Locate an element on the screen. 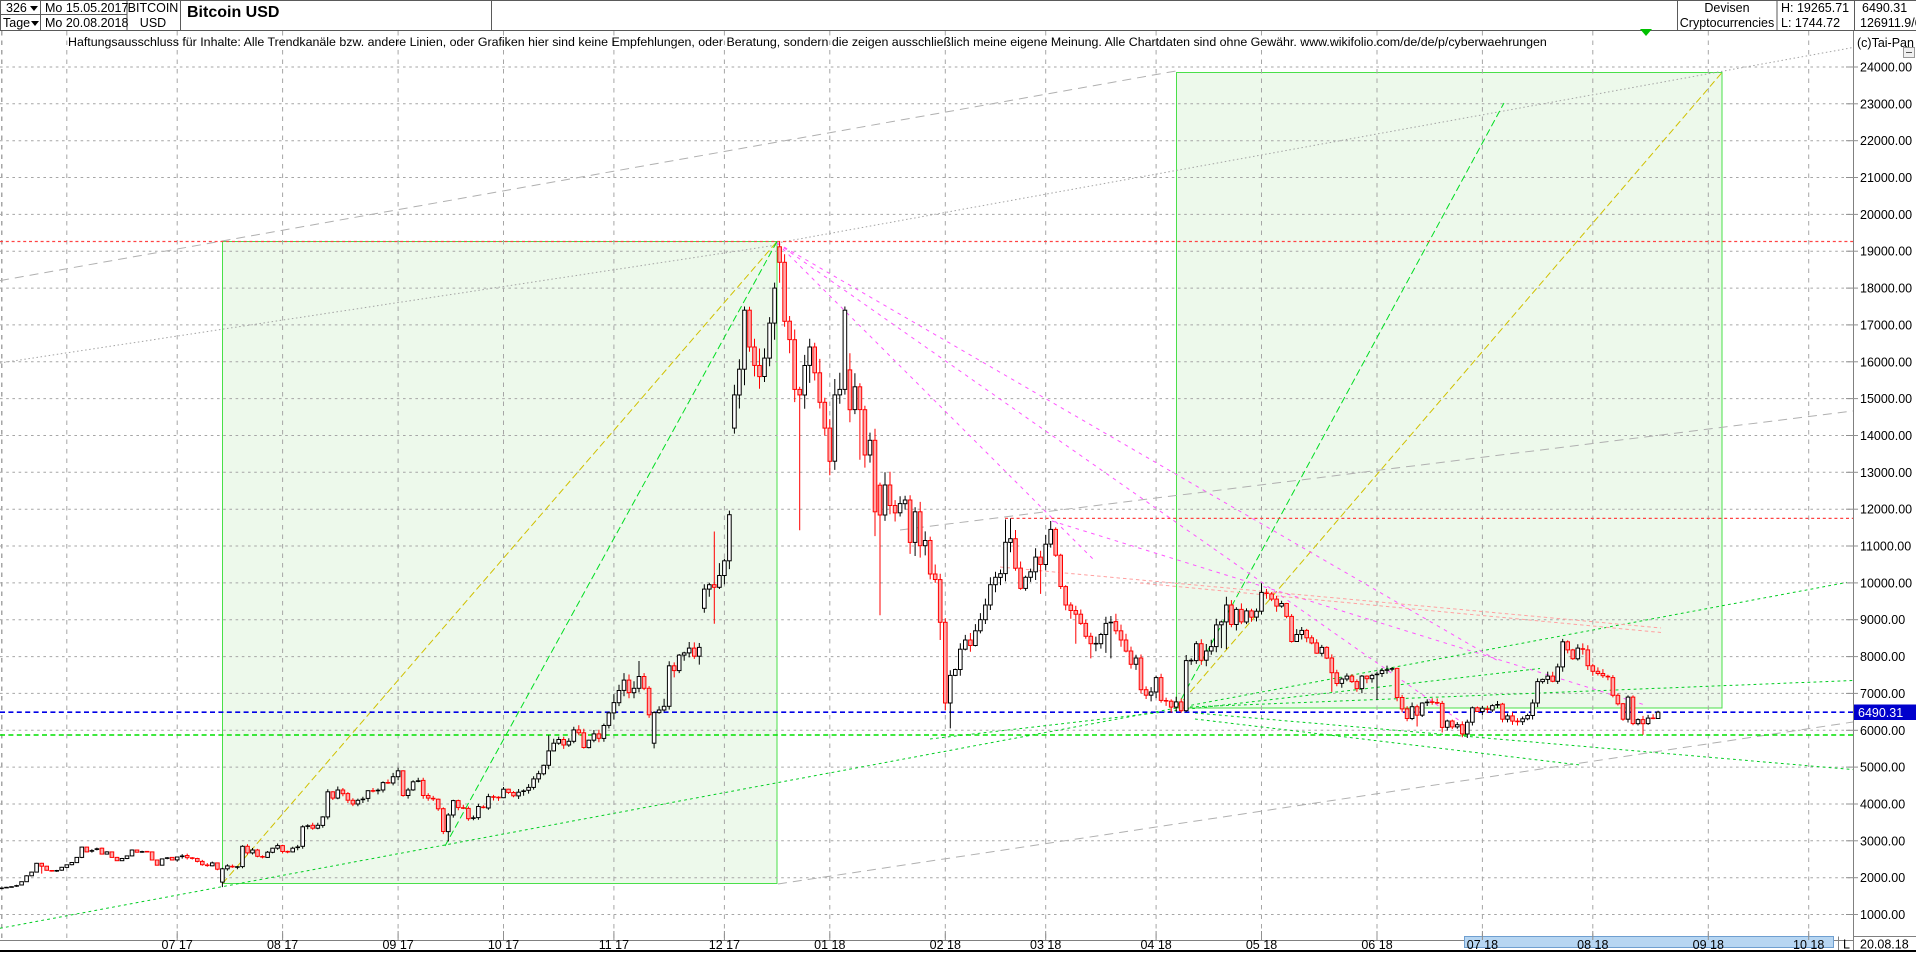 The image size is (1916, 957). svg-text: 5000.00 is located at coordinates (1882, 768).